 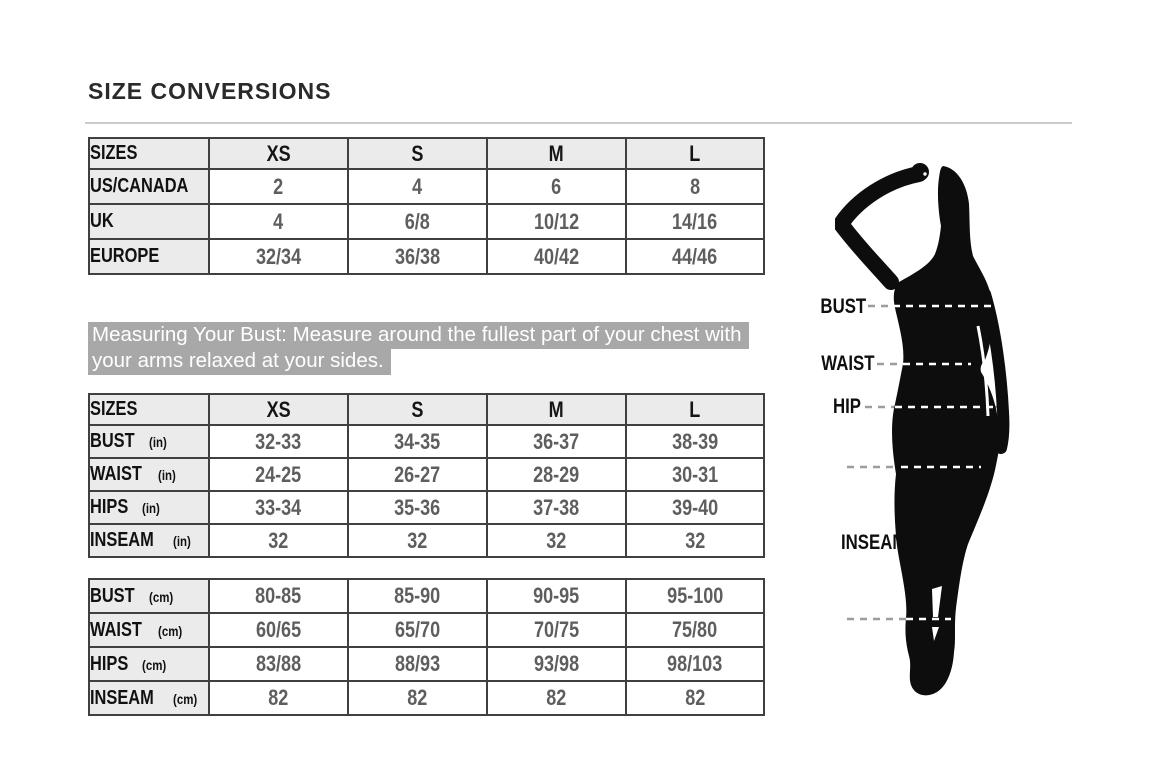 What do you see at coordinates (417, 221) in the screenshot?
I see `size-value: 6/8` at bounding box center [417, 221].